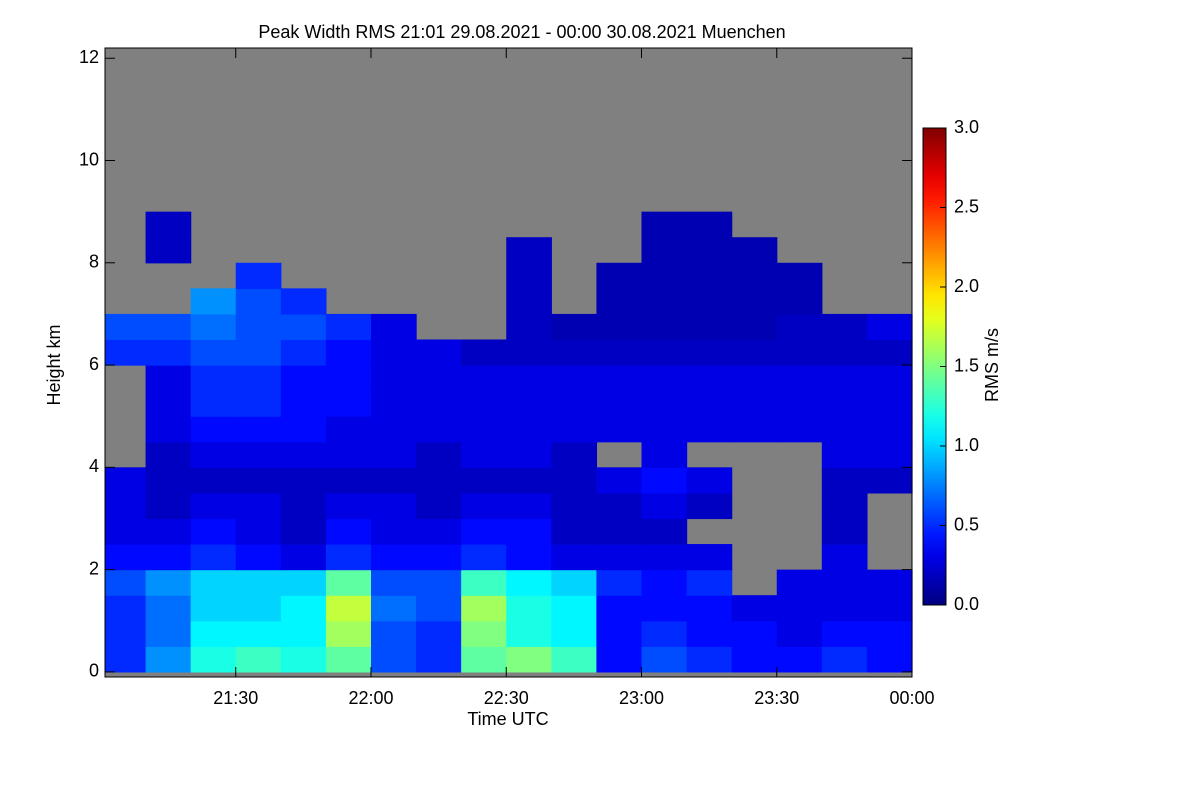 The height and width of the screenshot is (800, 1200). Describe the element at coordinates (966, 206) in the screenshot. I see `colorbar-tick-label: 2.5` at that location.